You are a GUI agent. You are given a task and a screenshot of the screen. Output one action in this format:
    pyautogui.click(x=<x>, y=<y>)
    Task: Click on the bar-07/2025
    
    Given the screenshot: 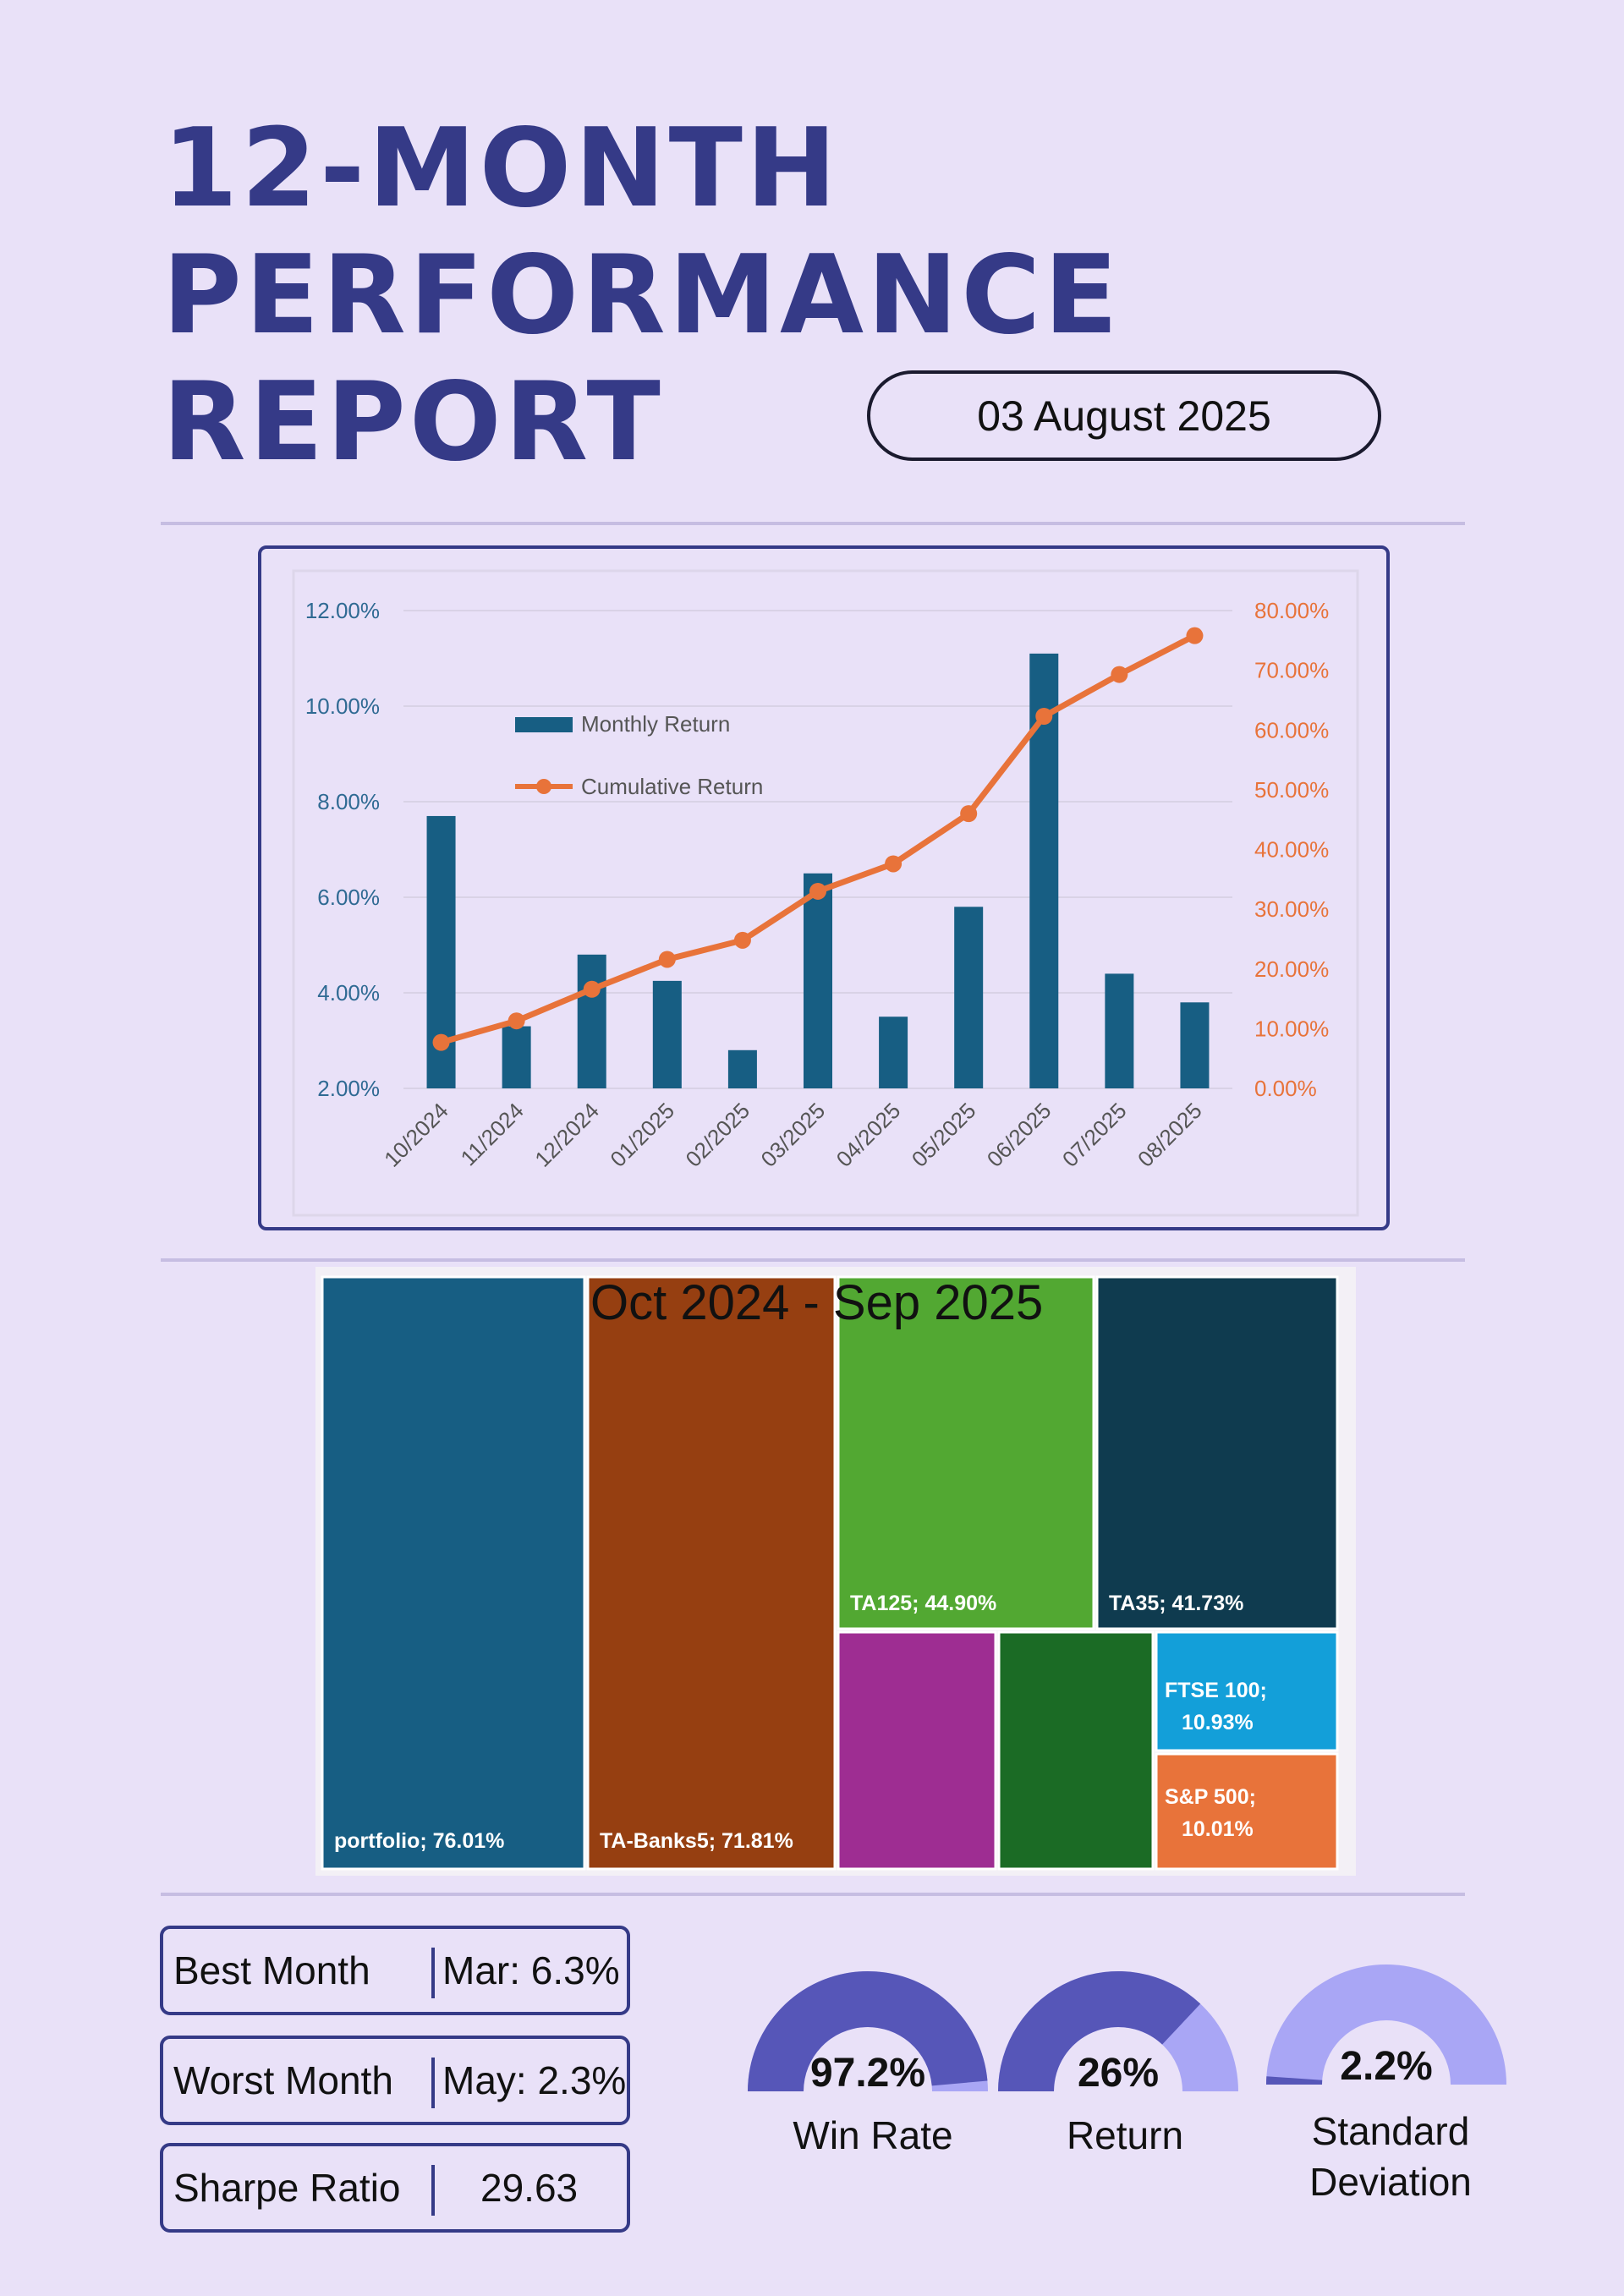 What is the action you would take?
    pyautogui.click(x=1120, y=1030)
    